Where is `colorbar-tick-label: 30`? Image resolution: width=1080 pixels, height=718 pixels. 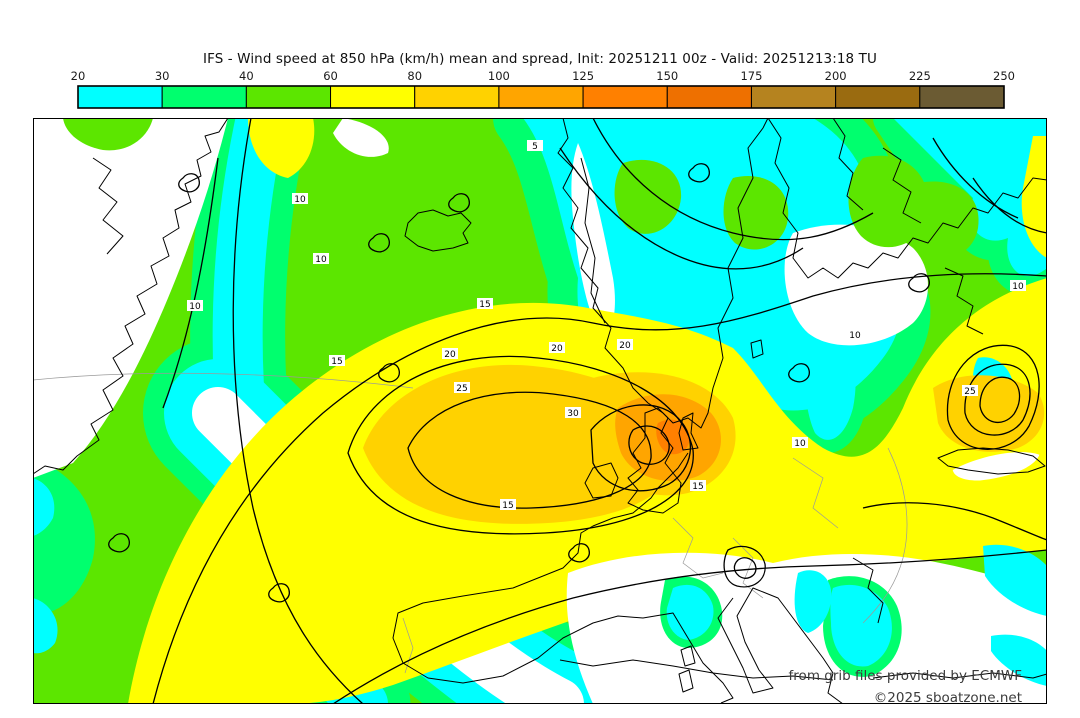
colorbar-tick-label: 30 is located at coordinates (162, 76).